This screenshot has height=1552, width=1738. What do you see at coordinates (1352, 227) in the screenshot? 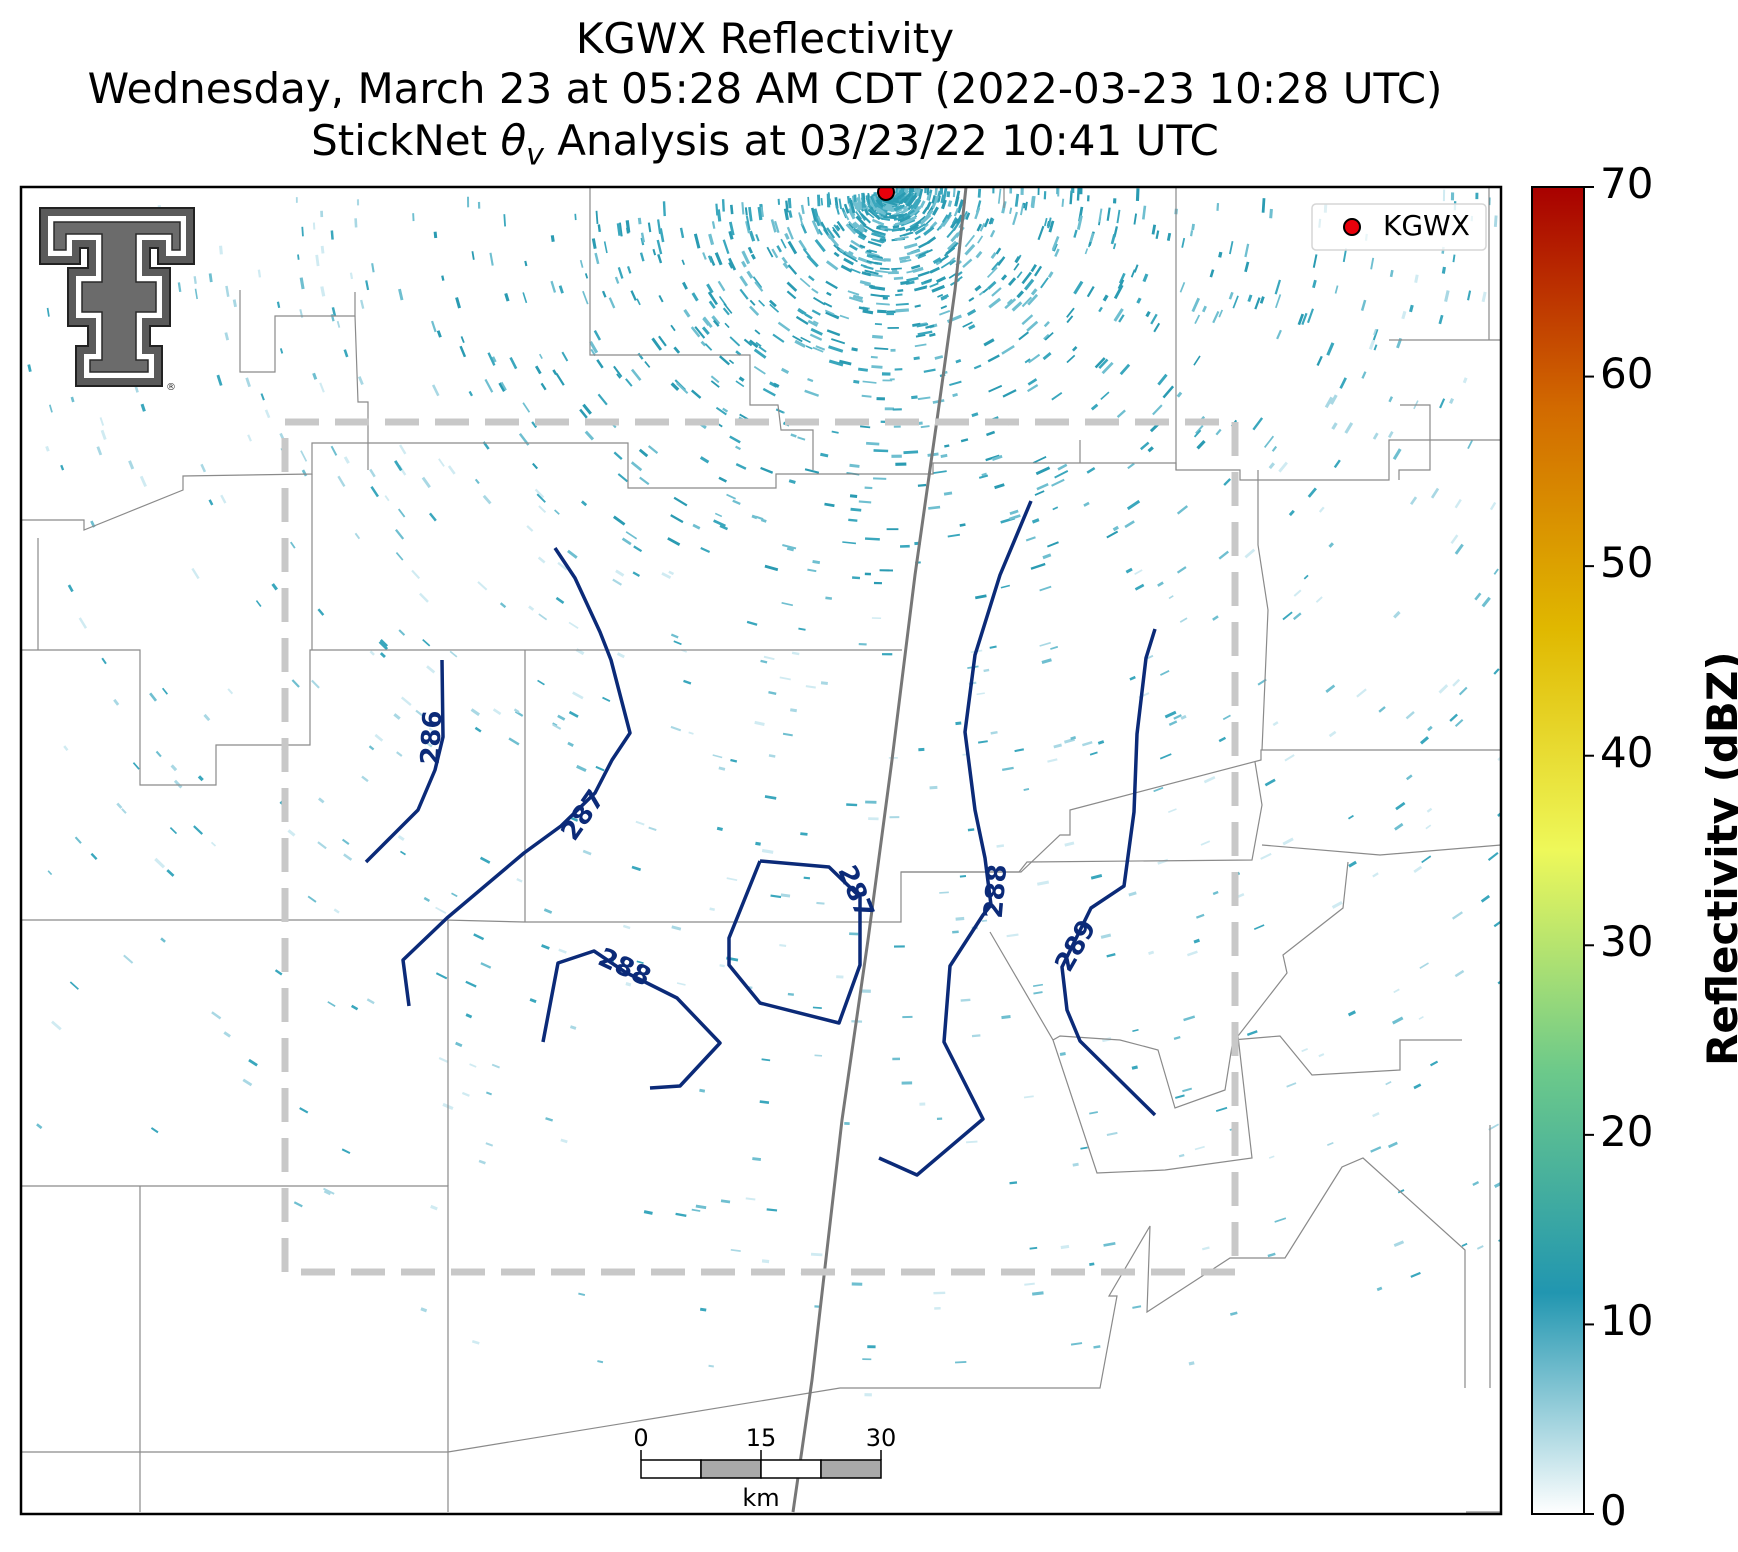
I see `legend-marker` at bounding box center [1352, 227].